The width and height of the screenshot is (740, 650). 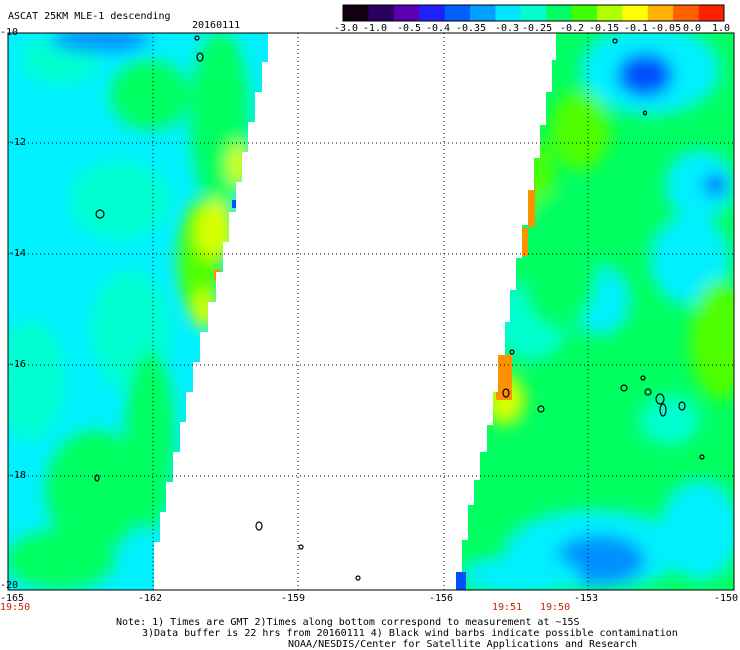 What do you see at coordinates (441, 598) in the screenshot?
I see `lon-label: -156` at bounding box center [441, 598].